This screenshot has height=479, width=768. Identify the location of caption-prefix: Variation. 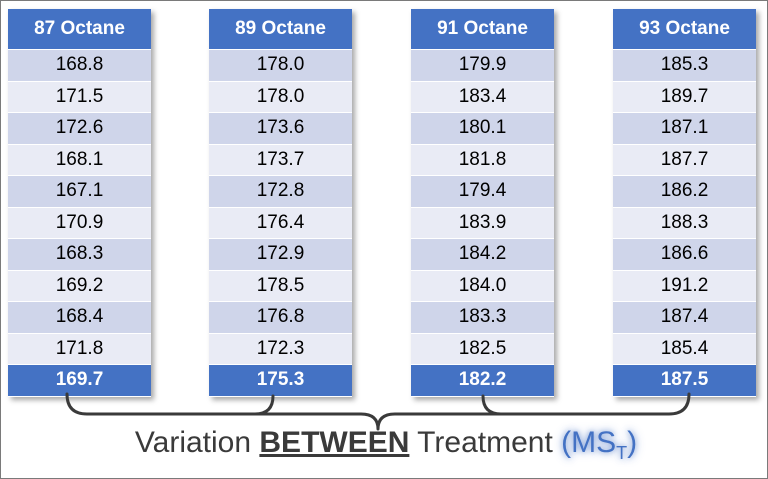
(197, 442).